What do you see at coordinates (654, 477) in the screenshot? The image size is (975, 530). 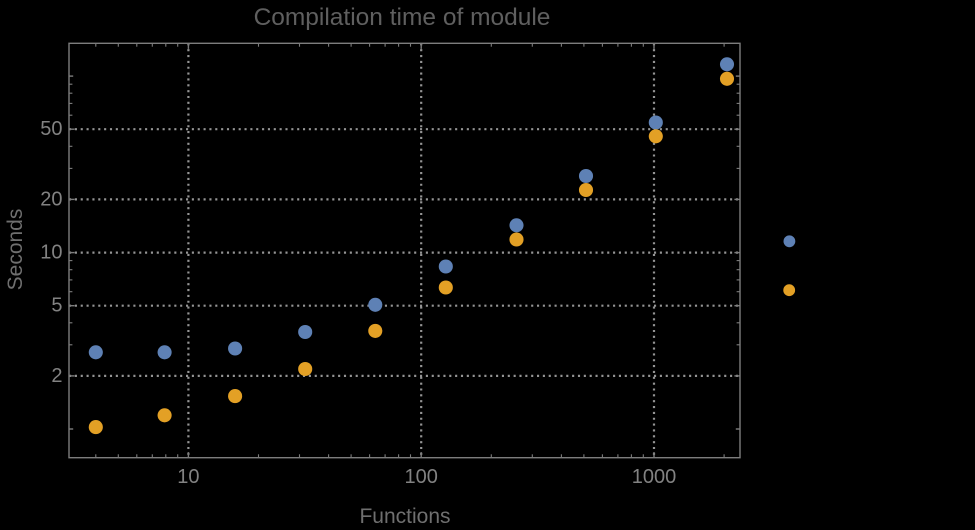 I see `svg-text: 1000` at bounding box center [654, 477].